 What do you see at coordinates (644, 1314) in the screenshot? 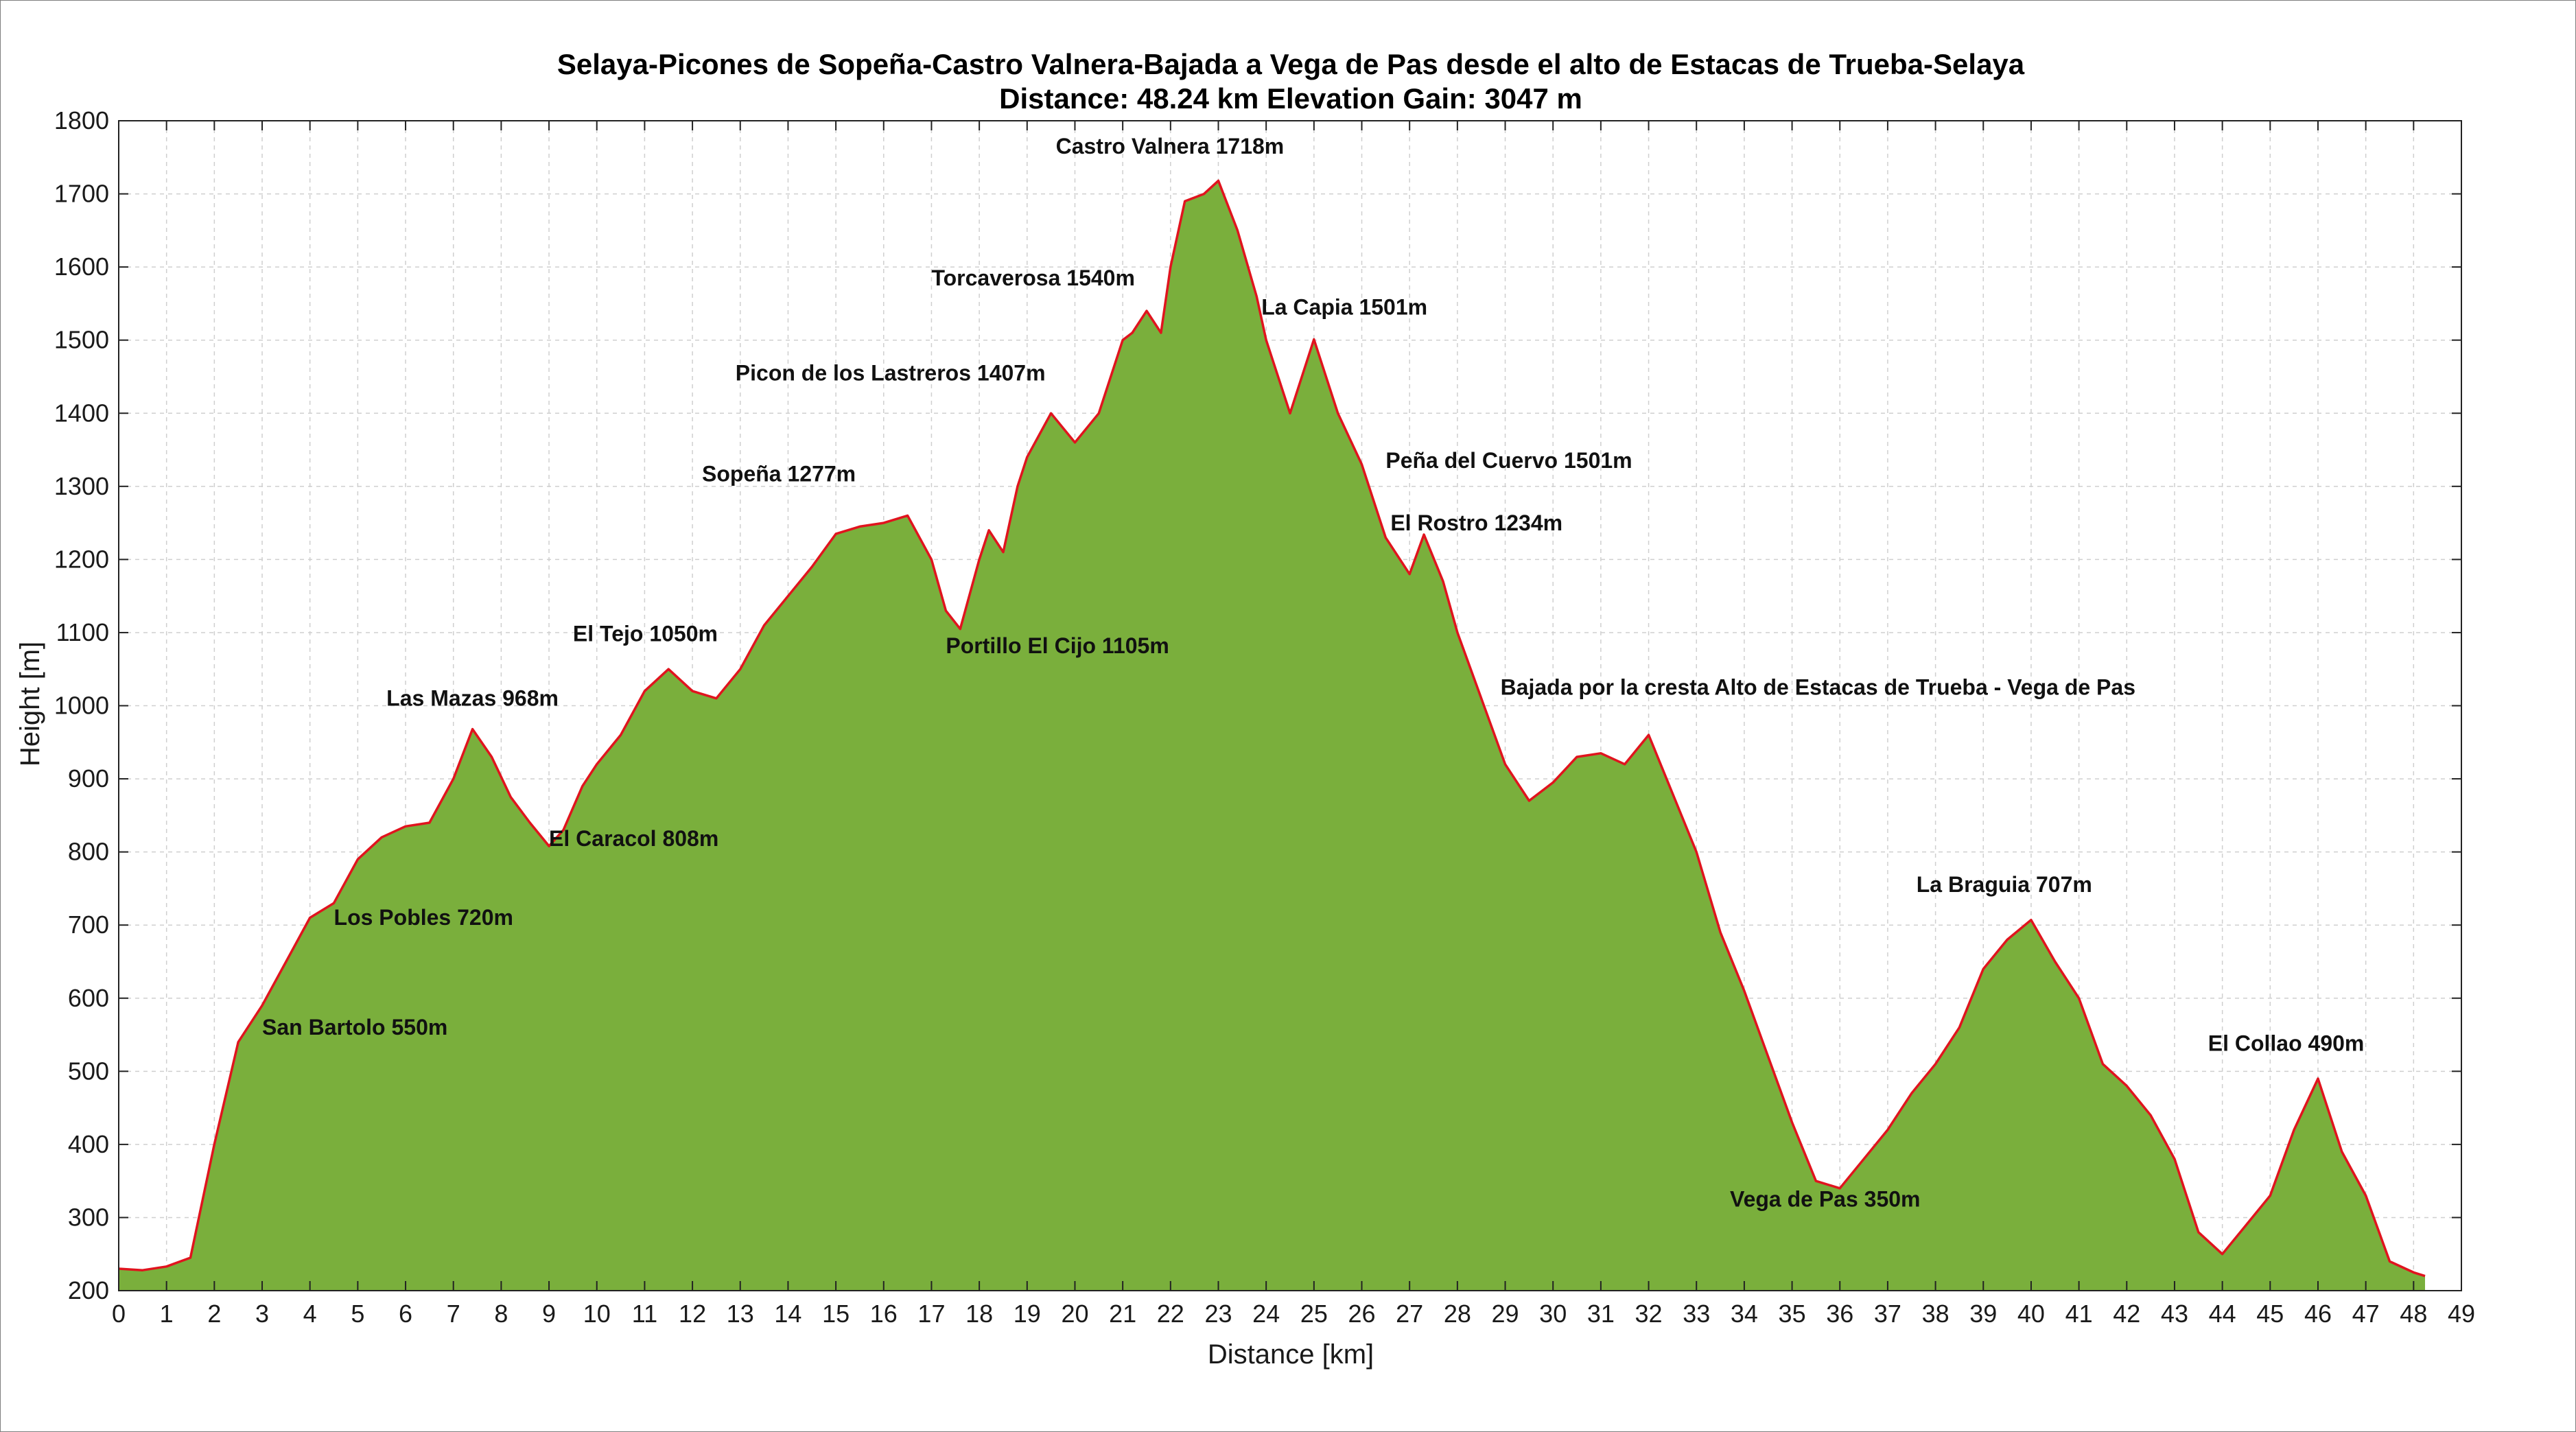
I see `x-tick-label: 11` at bounding box center [644, 1314].